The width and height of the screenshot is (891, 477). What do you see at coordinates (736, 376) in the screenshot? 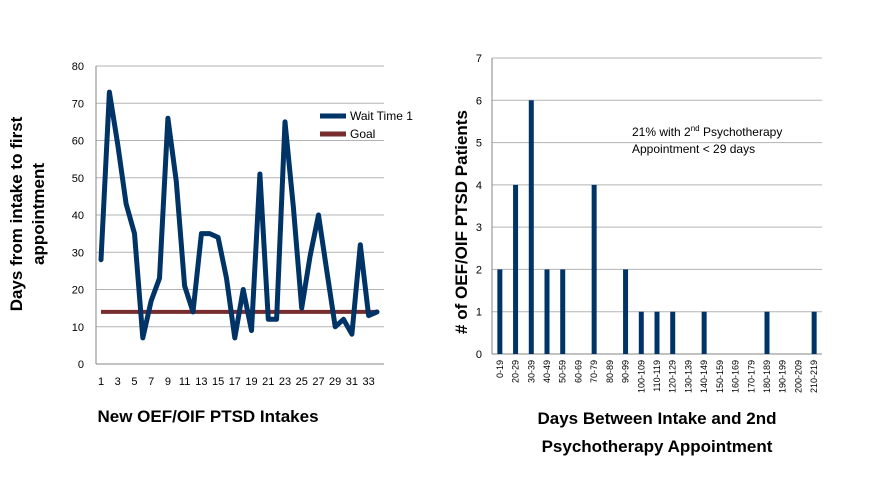
I see `right-x-tick-label: 160-169` at bounding box center [736, 376].